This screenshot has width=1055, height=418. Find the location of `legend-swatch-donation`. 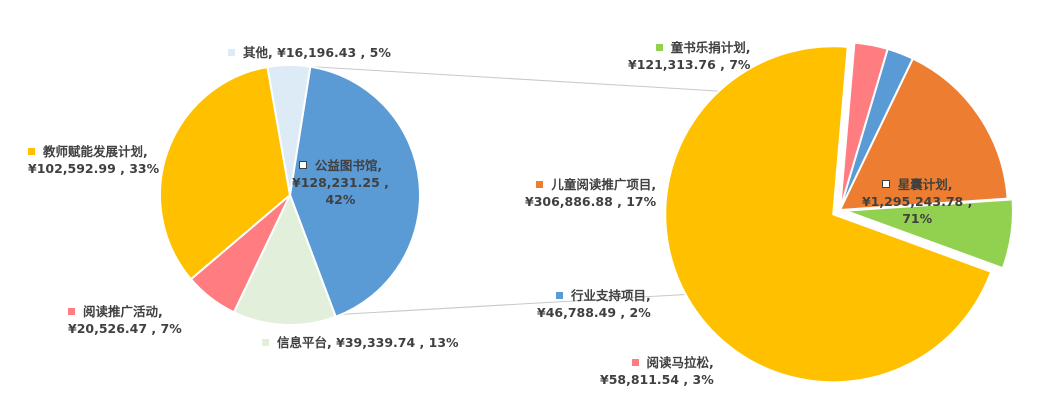

legend-swatch-donation is located at coordinates (659, 47).